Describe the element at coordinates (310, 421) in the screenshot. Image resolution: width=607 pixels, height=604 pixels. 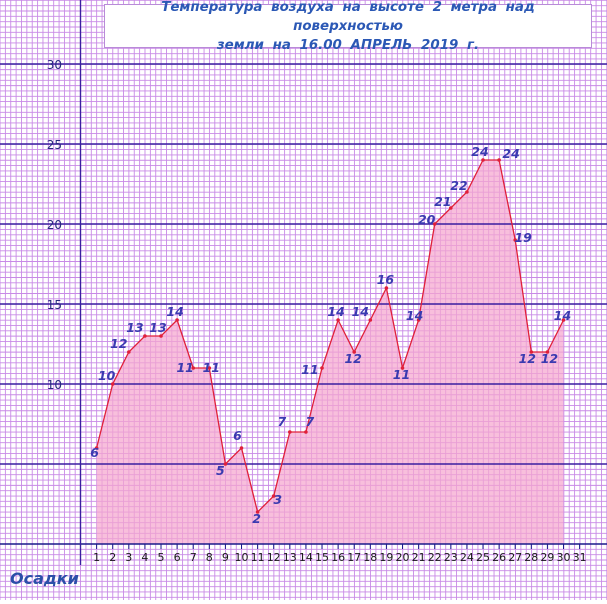
I see `data-label: 7` at that location.